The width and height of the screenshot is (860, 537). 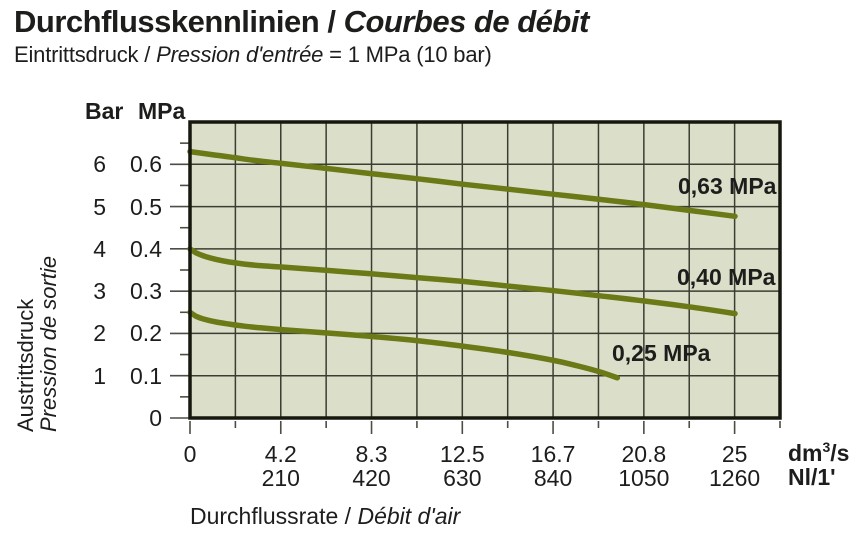 I want to click on x-tick-secondary: 420, so click(x=371, y=478).